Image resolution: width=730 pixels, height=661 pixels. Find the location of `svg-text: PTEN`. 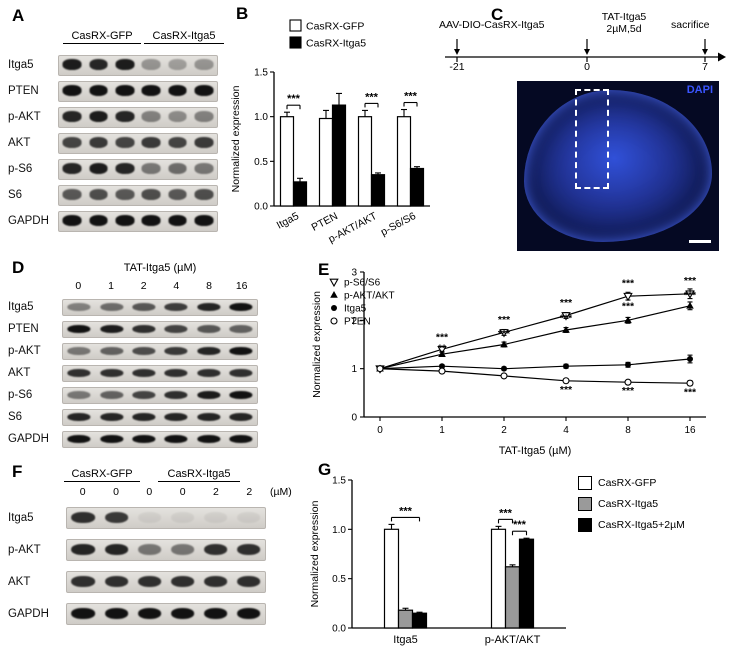

svg-text: PTEN is located at coordinates (357, 322).